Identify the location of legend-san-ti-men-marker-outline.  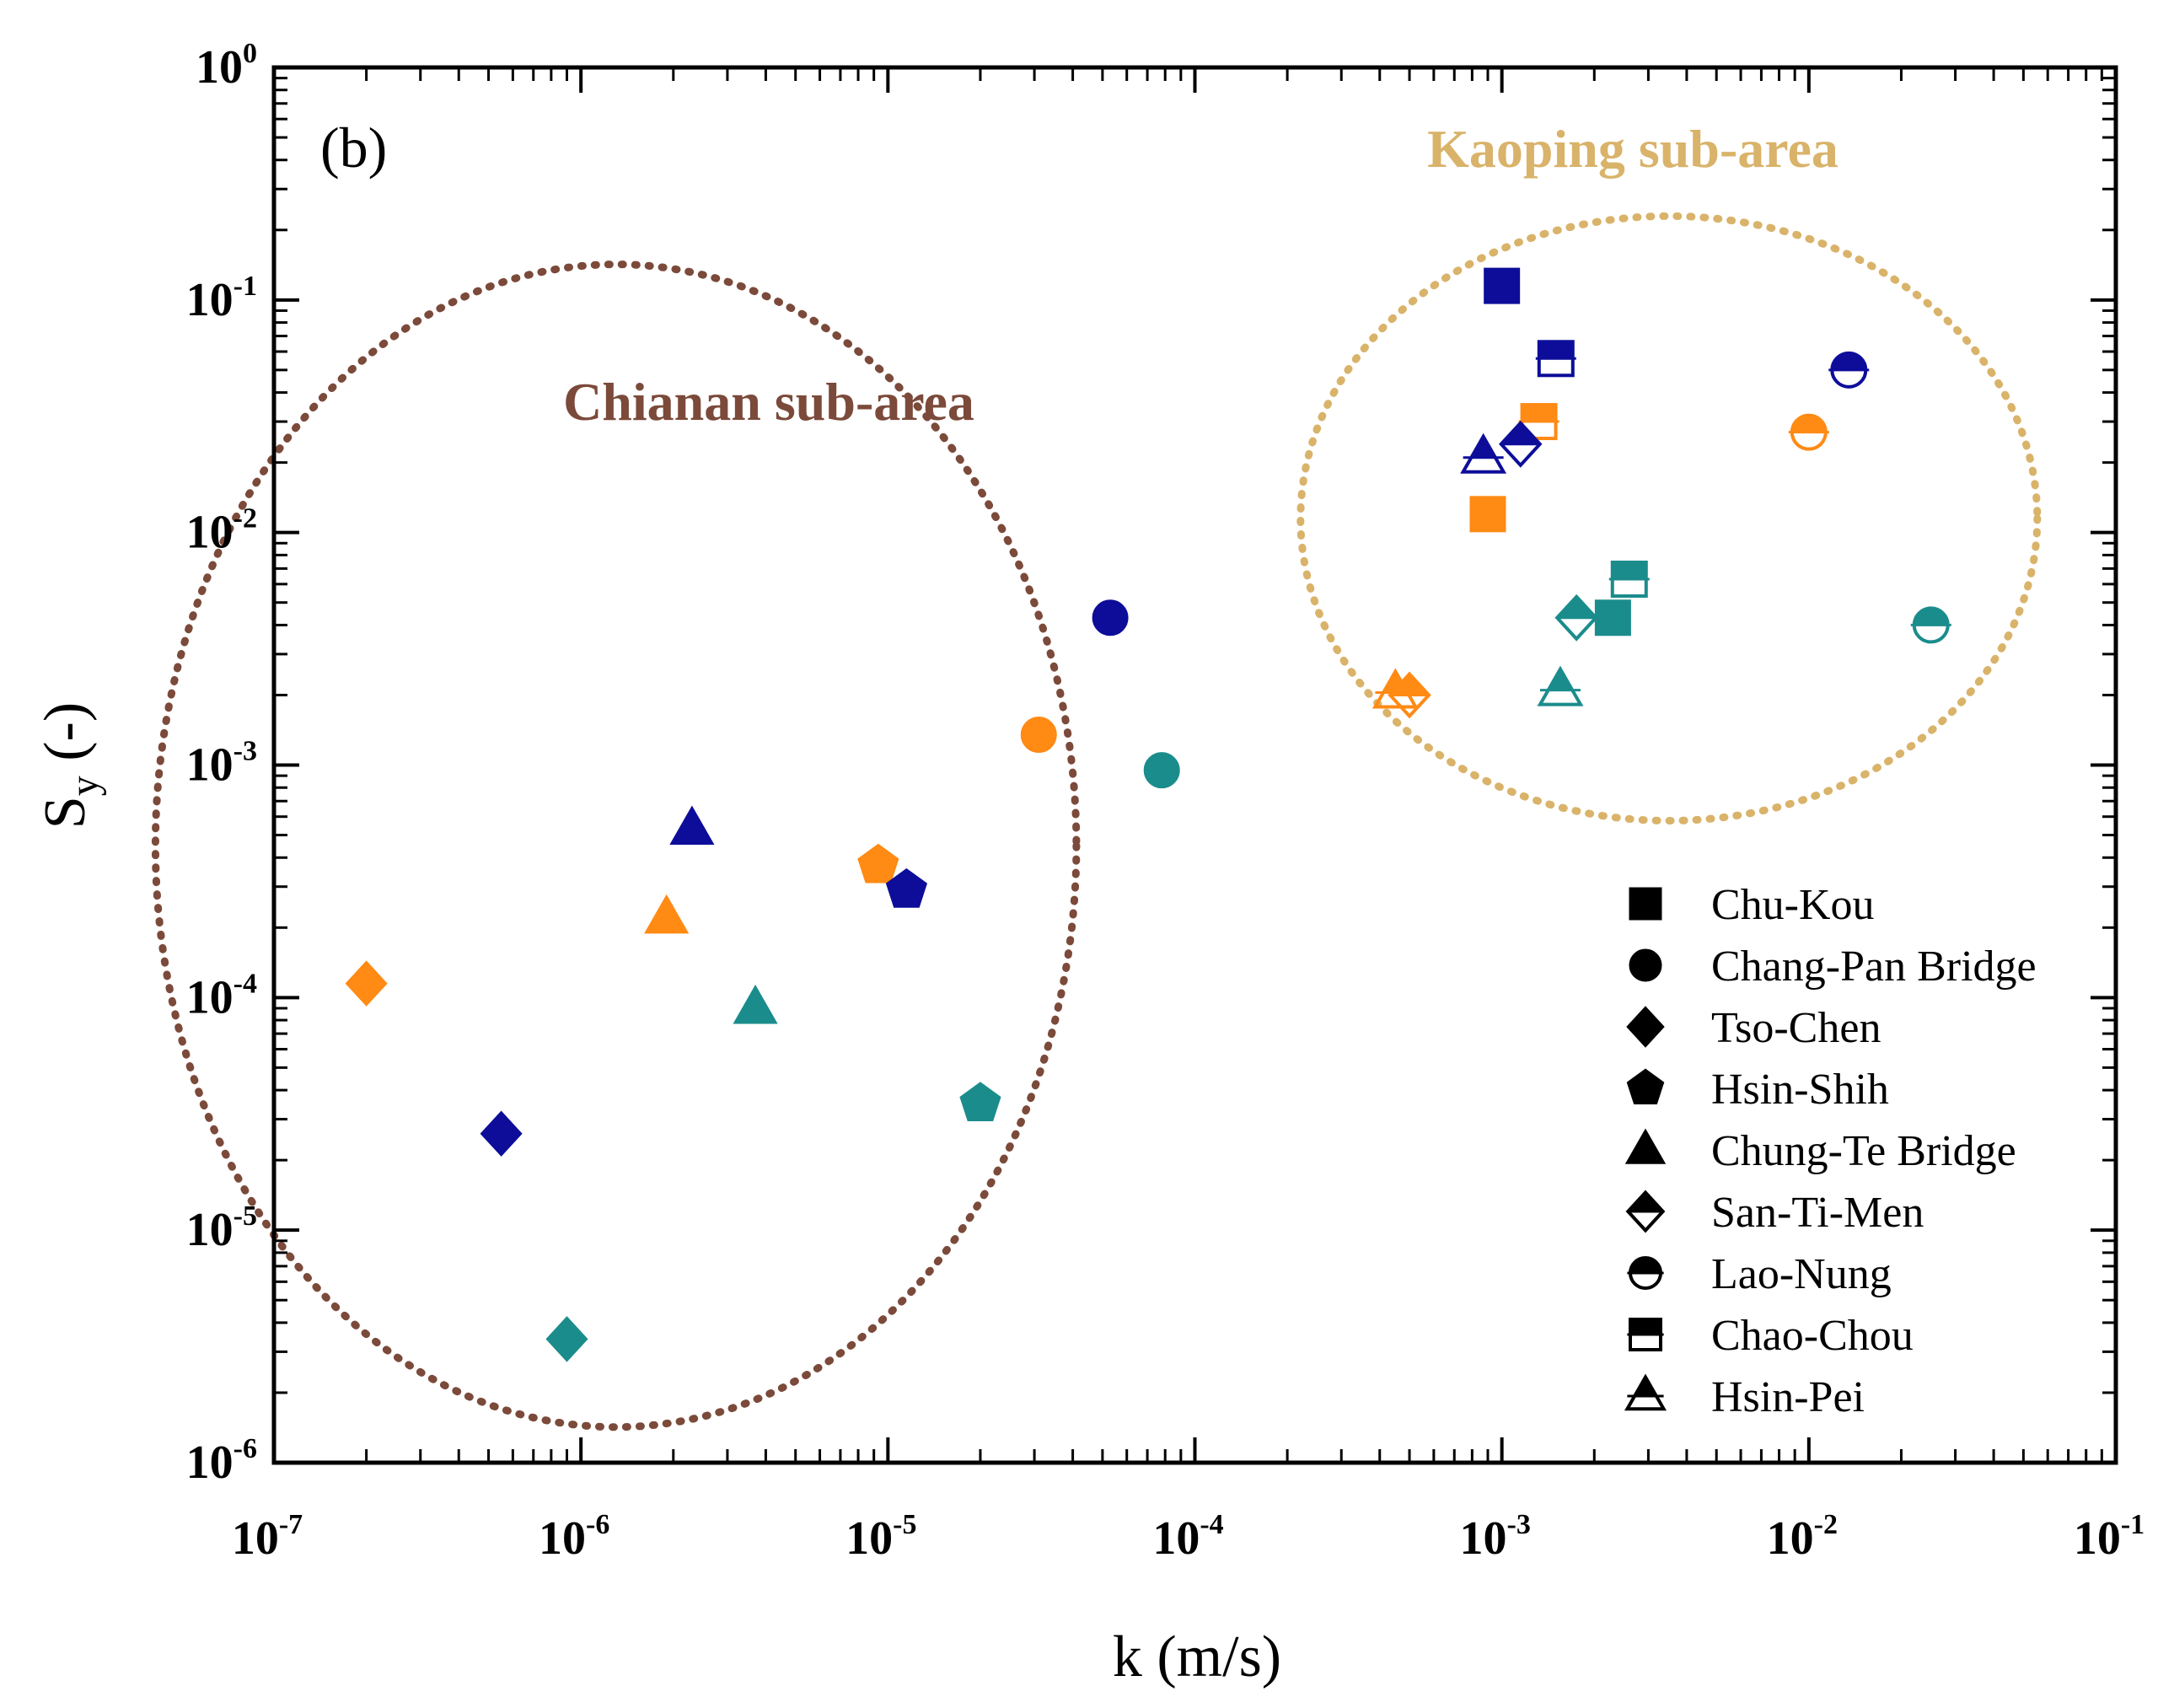
(1646, 1211).